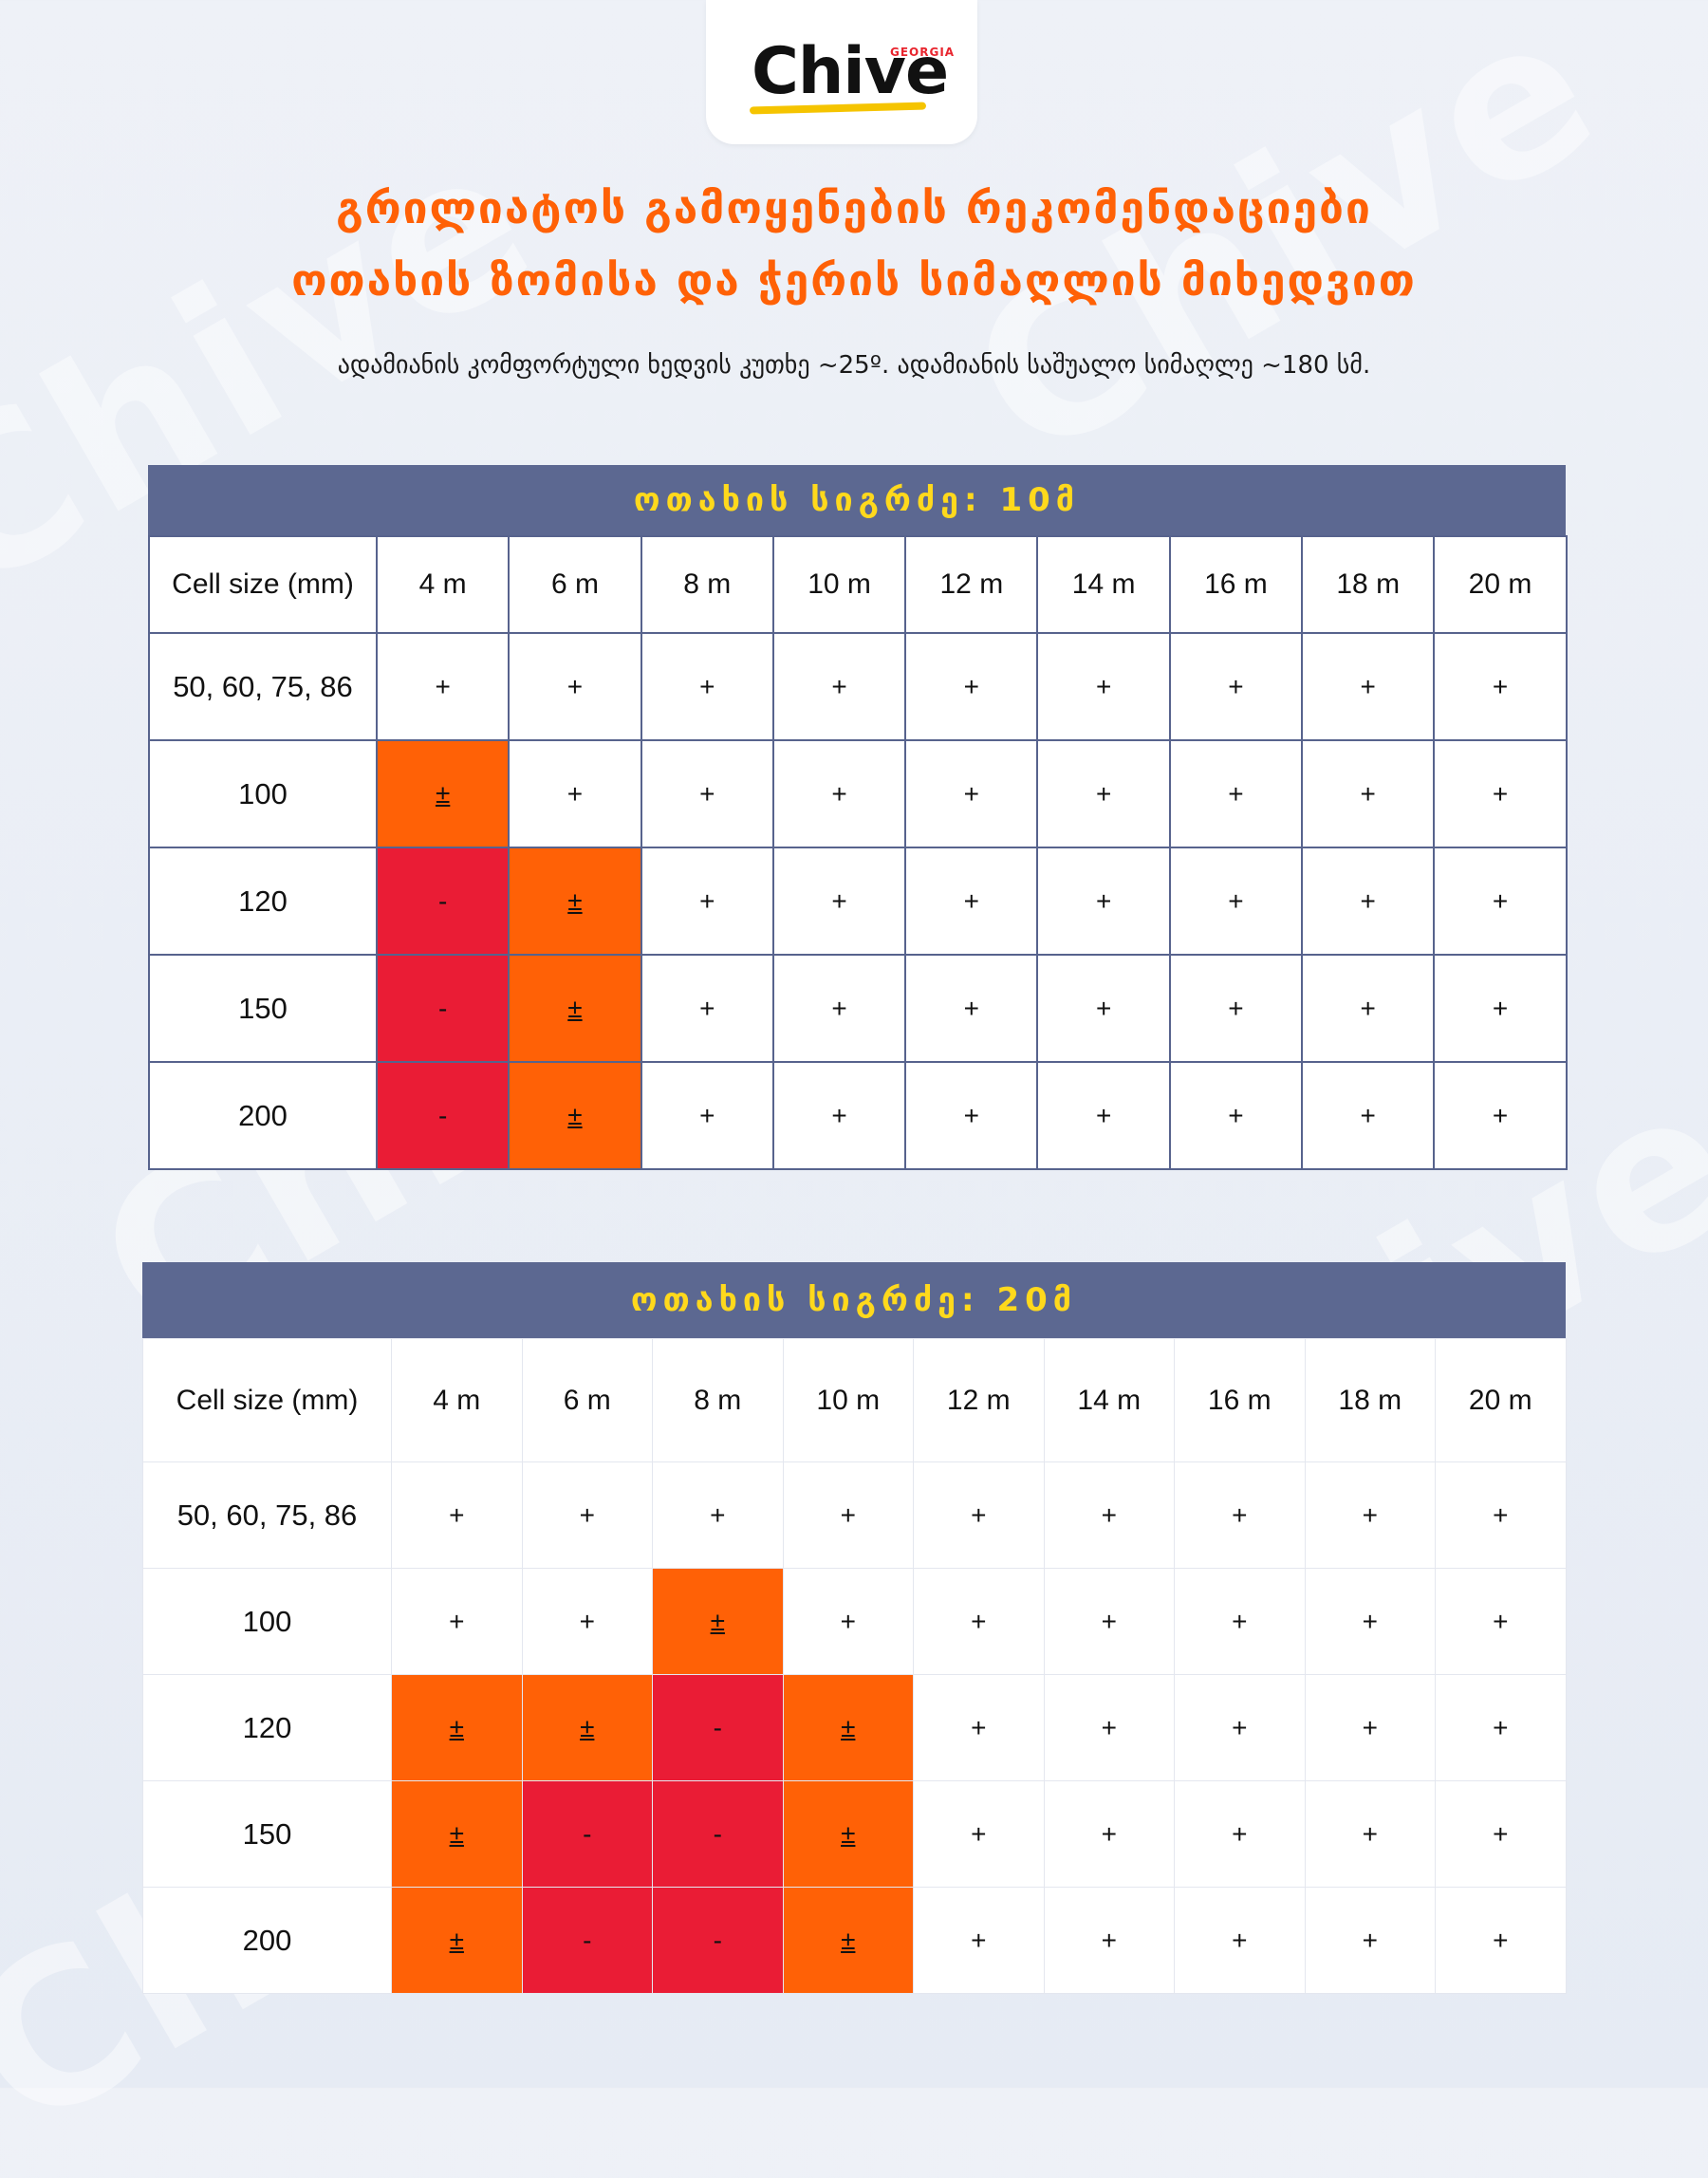 Image resolution: width=1708 pixels, height=2178 pixels. I want to click on table-row: 150 ± - - ± + + + + +, so click(855, 1834).